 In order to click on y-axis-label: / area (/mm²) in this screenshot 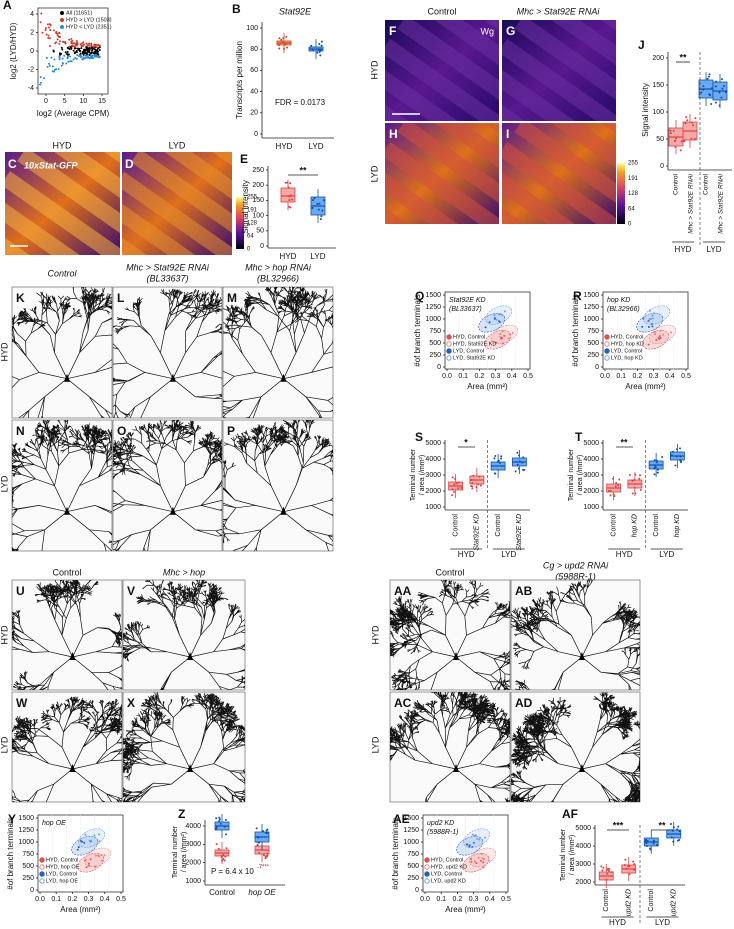, I will do `click(572, 855)`.